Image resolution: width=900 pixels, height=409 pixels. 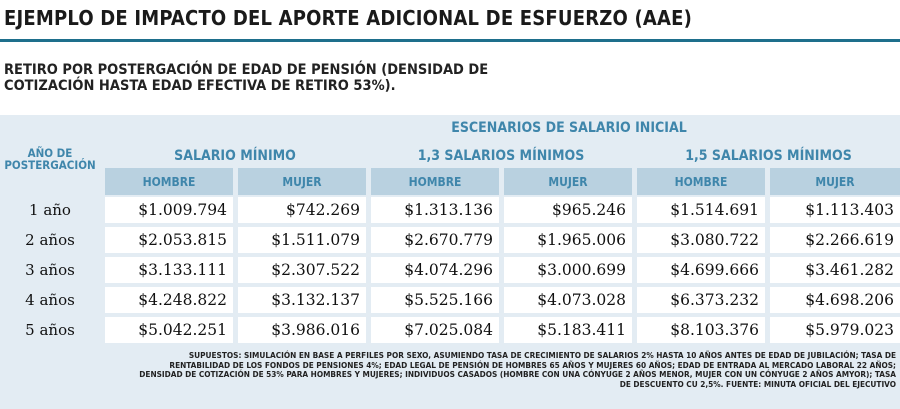 I want to click on table-cell: $3.133.111, so click(x=169, y=270).